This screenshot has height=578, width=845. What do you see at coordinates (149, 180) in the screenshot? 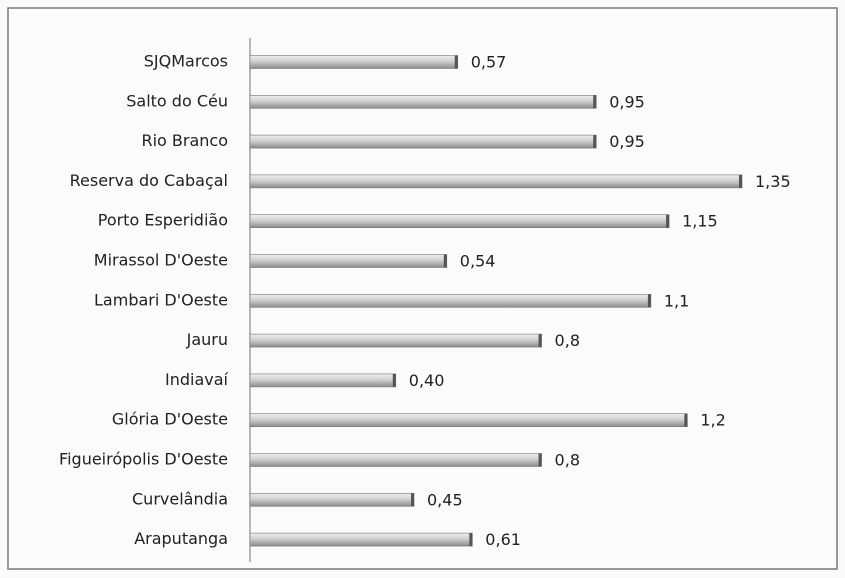
I see `category-label: Reserva do Cabaçal` at bounding box center [149, 180].